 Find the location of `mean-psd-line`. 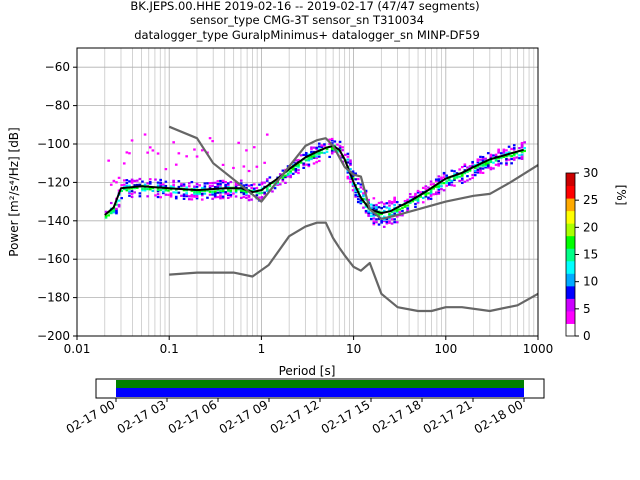

mean-psd-line is located at coordinates (314, 180).